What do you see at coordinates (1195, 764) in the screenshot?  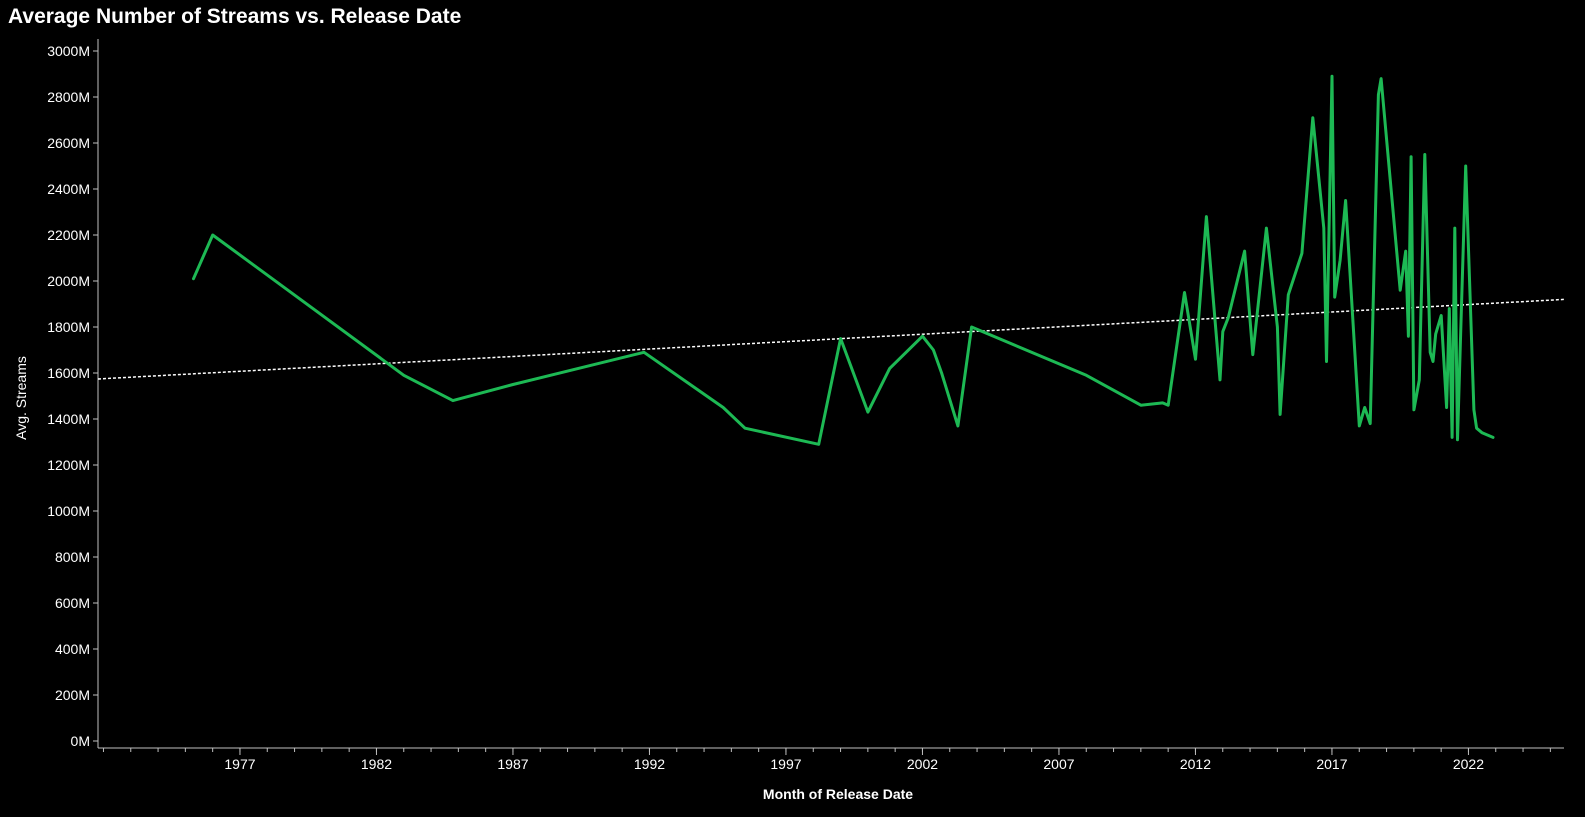 I see `x-tick-label: 2012` at bounding box center [1195, 764].